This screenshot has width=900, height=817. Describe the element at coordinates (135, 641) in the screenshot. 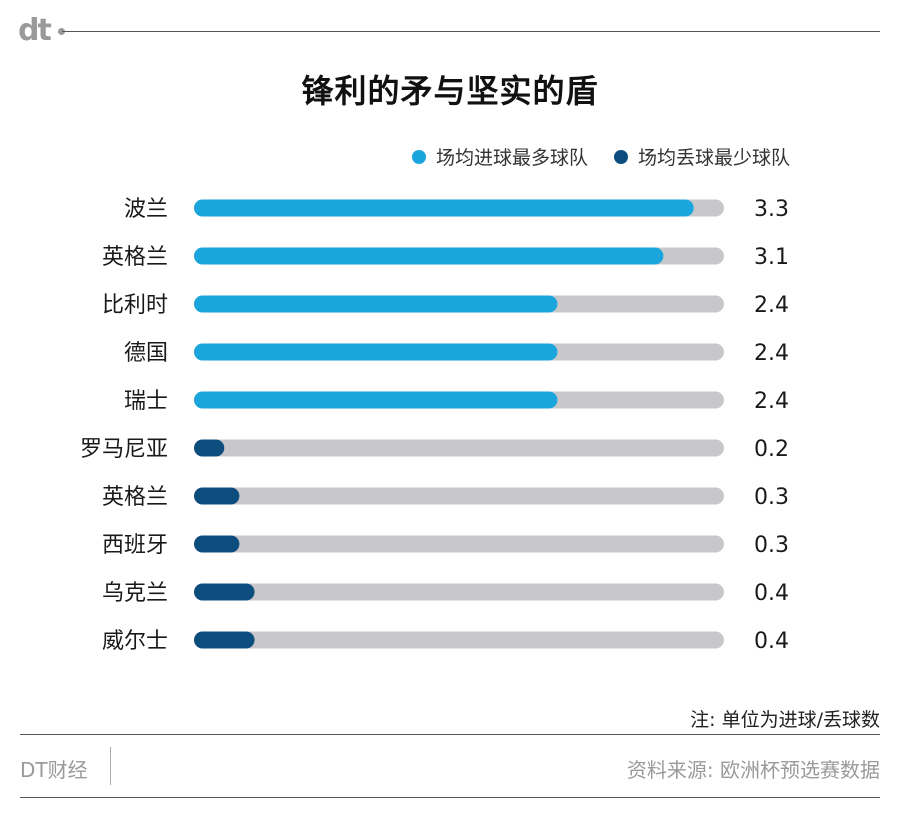

I see `category-label: 威尔士` at that location.